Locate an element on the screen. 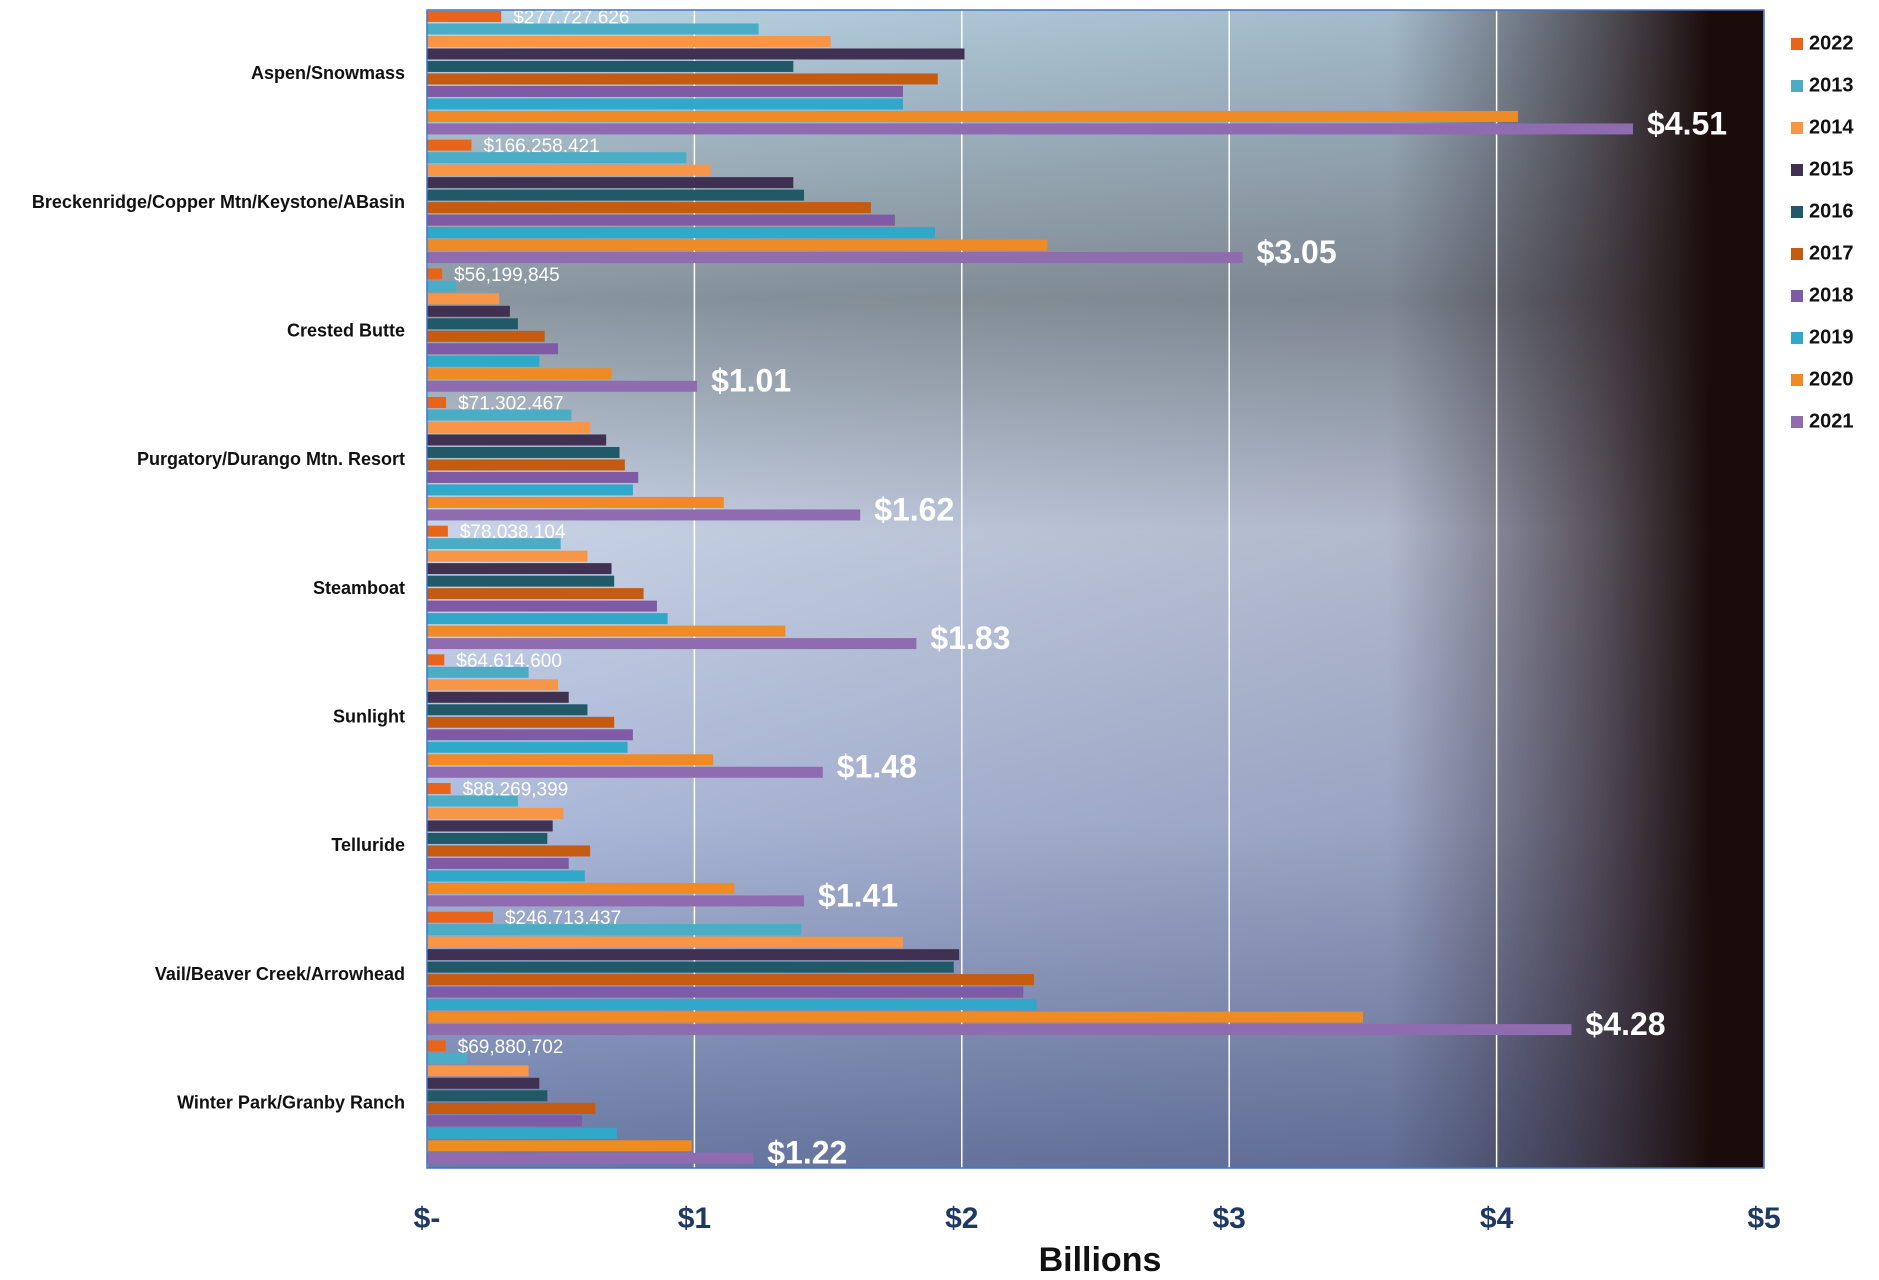 This screenshot has height=1280, width=1879. data-label: $1.83 is located at coordinates (970, 638).